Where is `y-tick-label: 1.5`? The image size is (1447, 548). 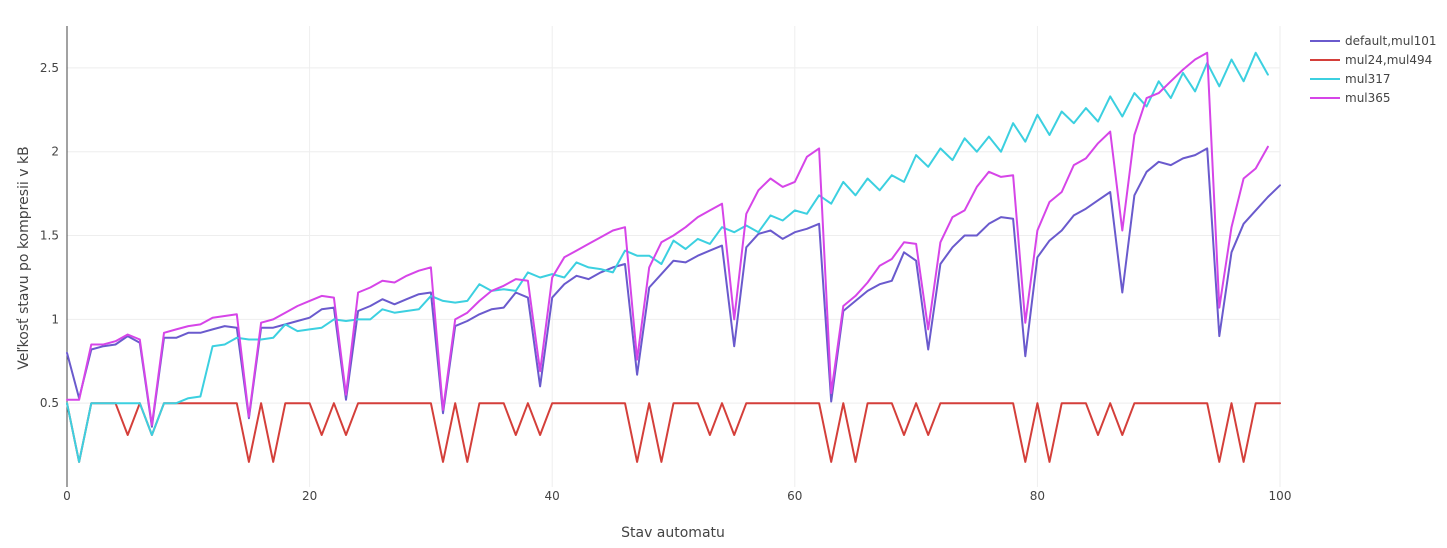 y-tick-label: 1.5 is located at coordinates (49, 236).